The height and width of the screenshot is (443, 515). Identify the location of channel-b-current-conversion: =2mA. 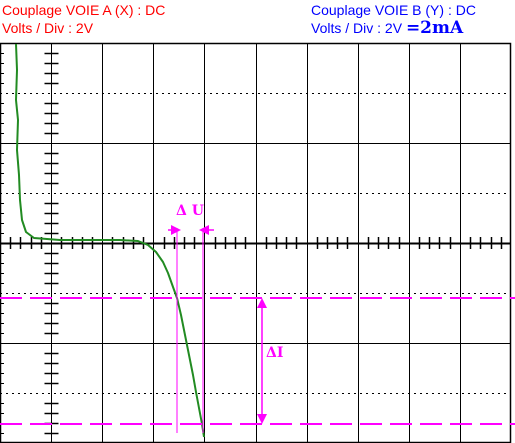
(434, 28).